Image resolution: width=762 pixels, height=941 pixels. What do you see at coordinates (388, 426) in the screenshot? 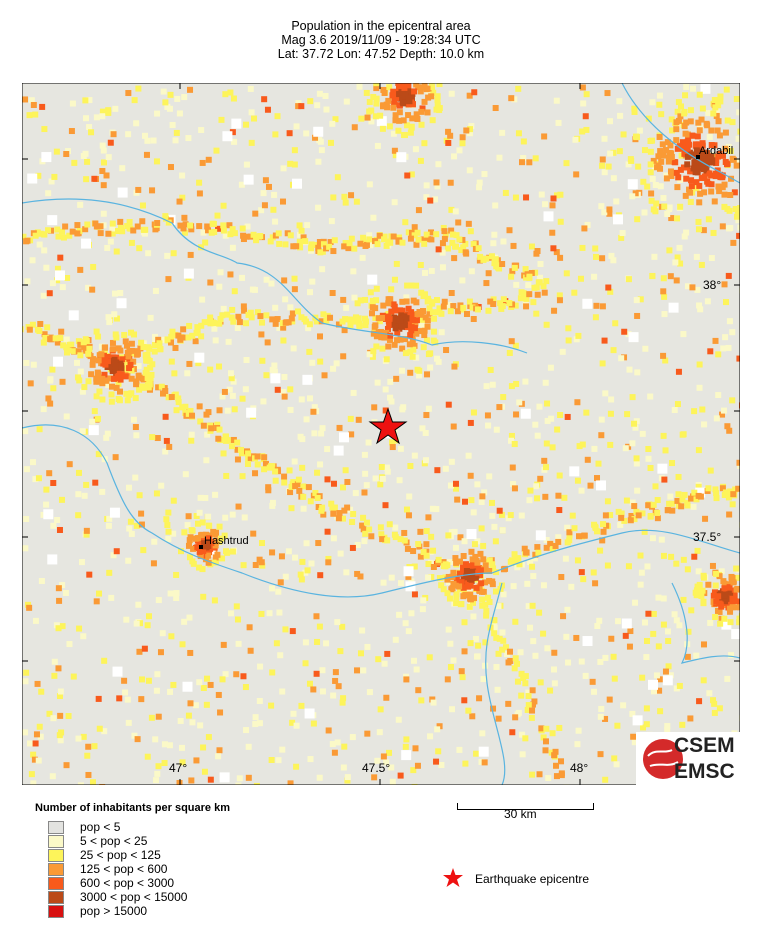
I see `epicentre-star-icon` at bounding box center [388, 426].